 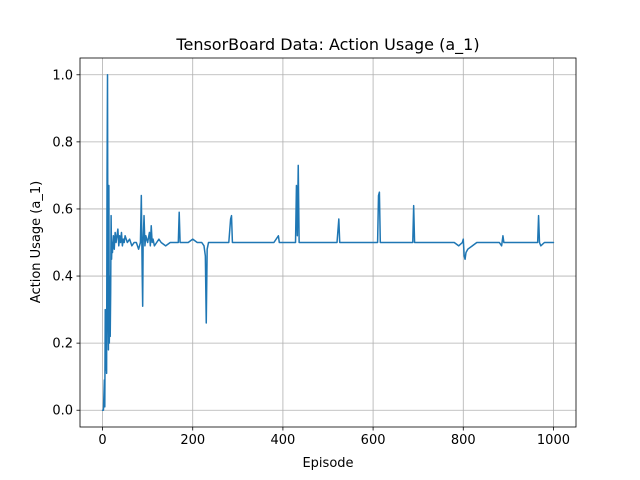 I want to click on y-tick-label: 1.0, so click(x=62, y=75).